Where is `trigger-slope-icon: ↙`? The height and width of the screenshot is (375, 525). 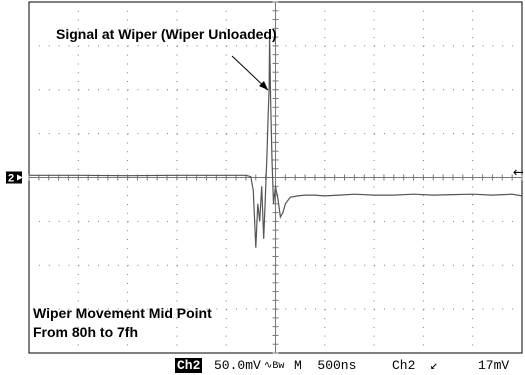 trigger-slope-icon: ↙ is located at coordinates (434, 365).